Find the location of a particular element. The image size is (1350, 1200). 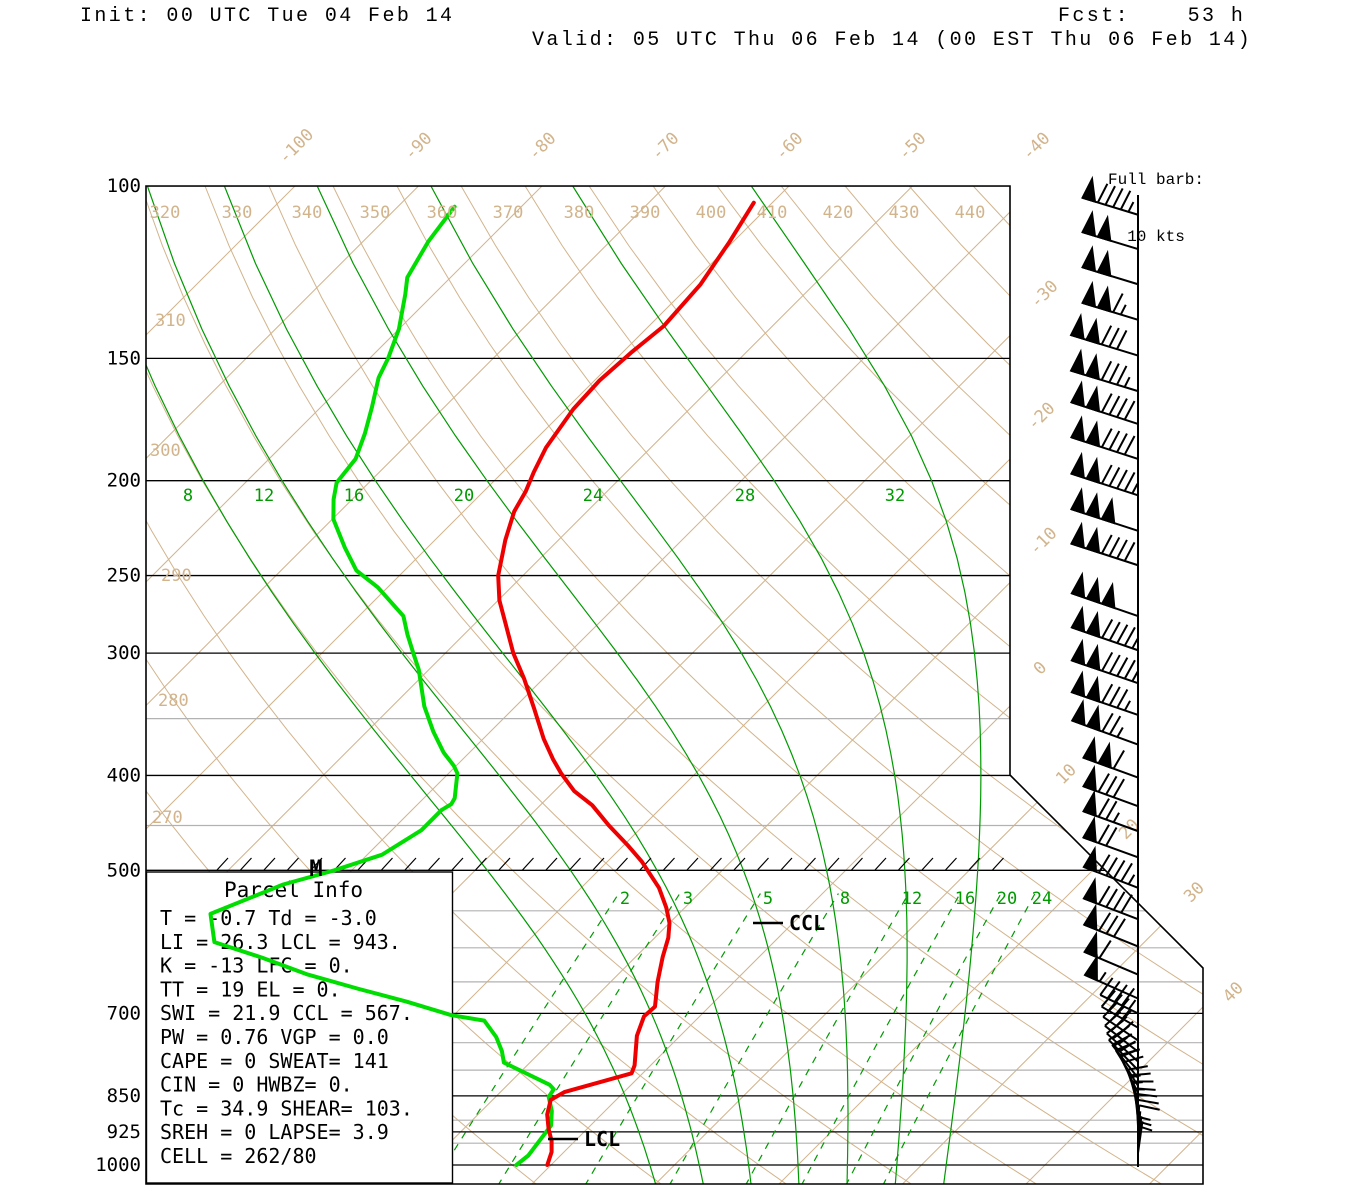

pressure-label: 925 is located at coordinates (124, 1132).